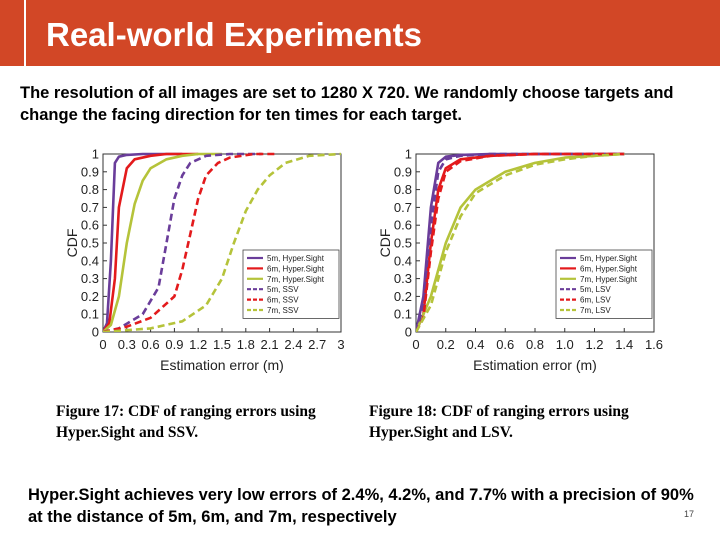 Image resolution: width=720 pixels, height=540 pixels. Describe the element at coordinates (624, 344) in the screenshot. I see `x-tick-label: 1.4` at that location.